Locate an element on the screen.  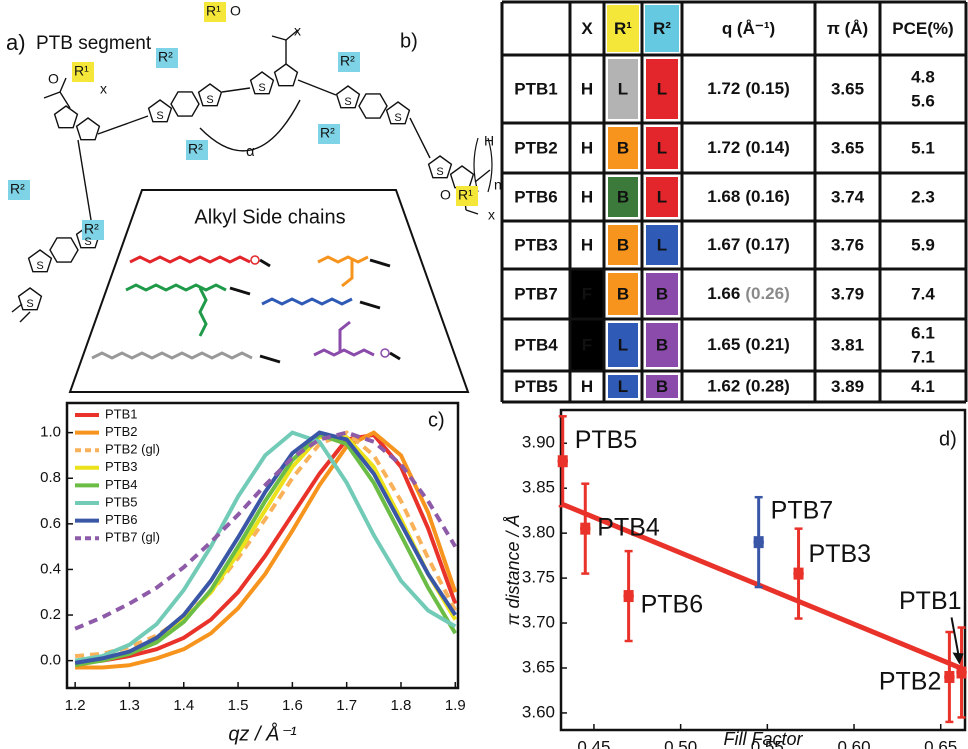
panel-label: b) is located at coordinates (409, 41).